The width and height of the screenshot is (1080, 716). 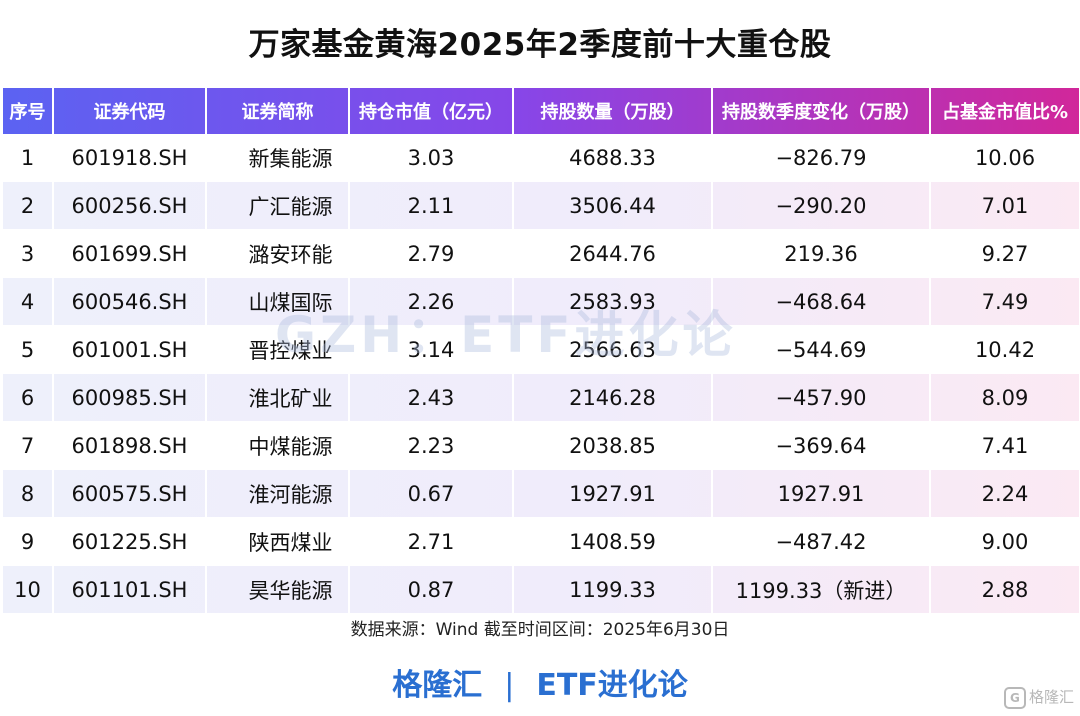 What do you see at coordinates (1004, 205) in the screenshot?
I see `cell-pct: 7.01` at bounding box center [1004, 205].